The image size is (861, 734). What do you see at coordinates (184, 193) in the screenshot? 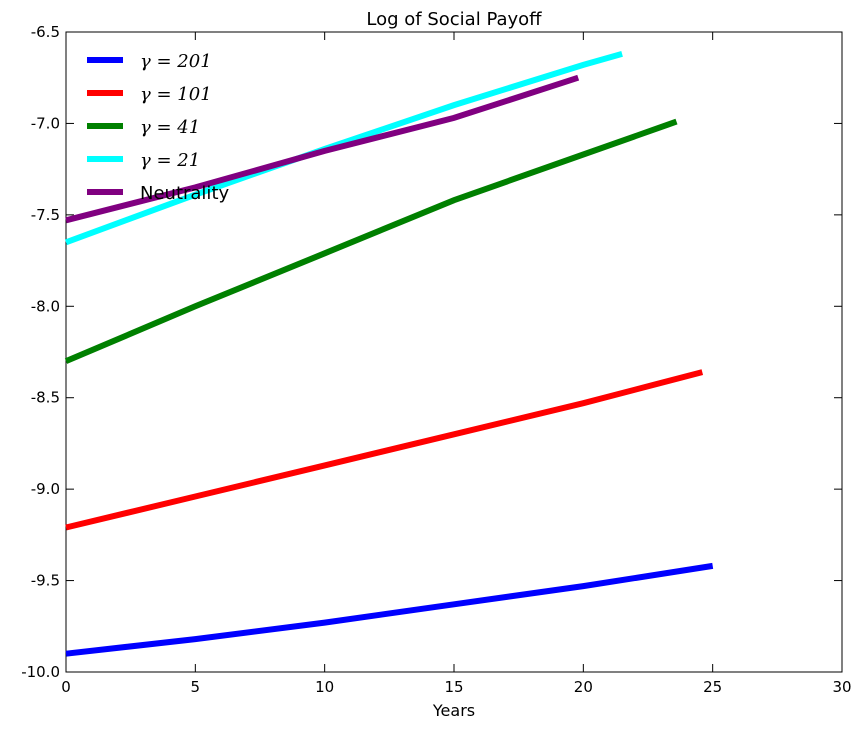
I see `legend-label-4: Neutrality` at bounding box center [184, 193].